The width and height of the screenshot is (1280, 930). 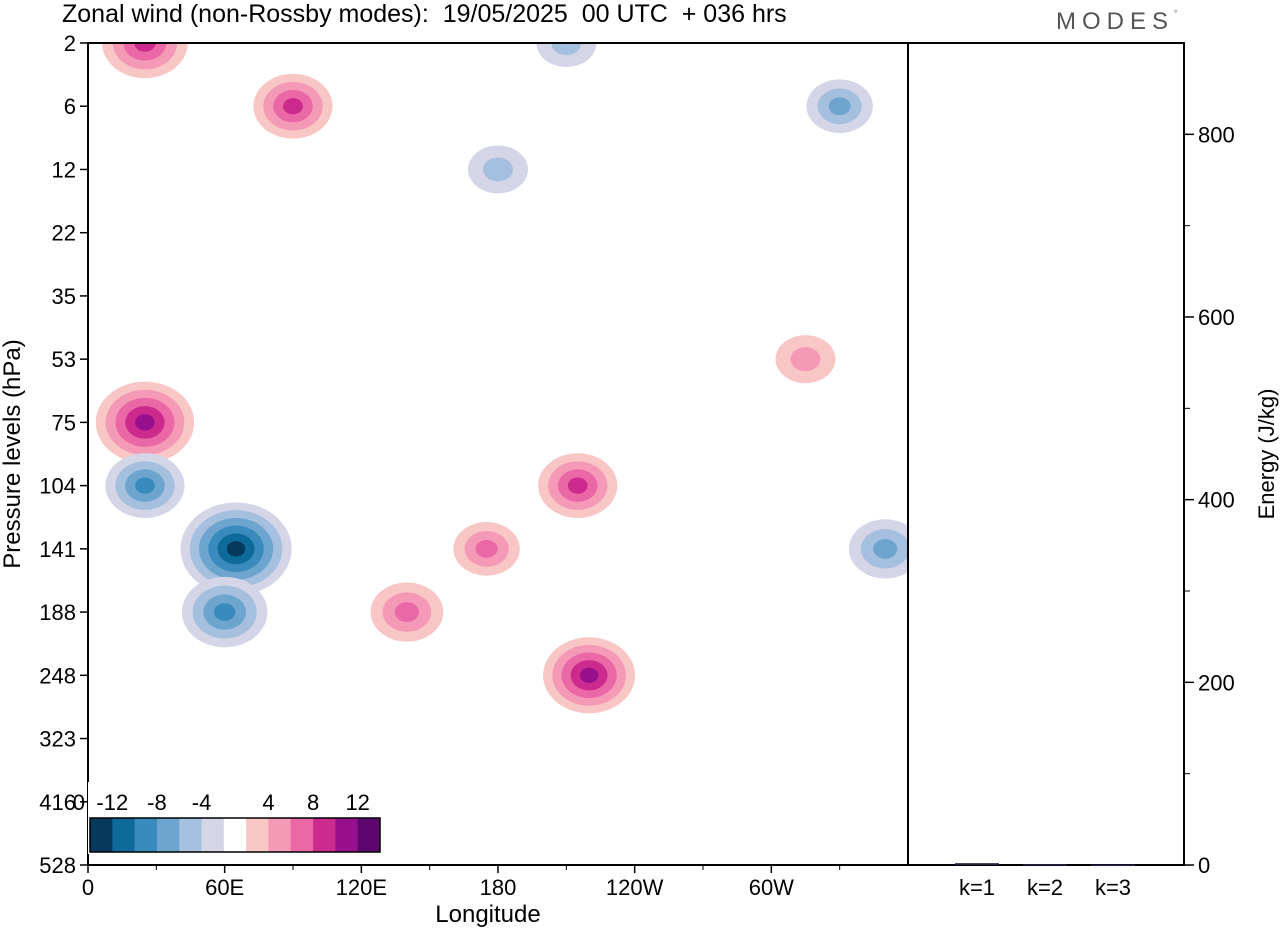 What do you see at coordinates (1113, 887) in the screenshot?
I see `energy-category-label: k=3` at bounding box center [1113, 887].